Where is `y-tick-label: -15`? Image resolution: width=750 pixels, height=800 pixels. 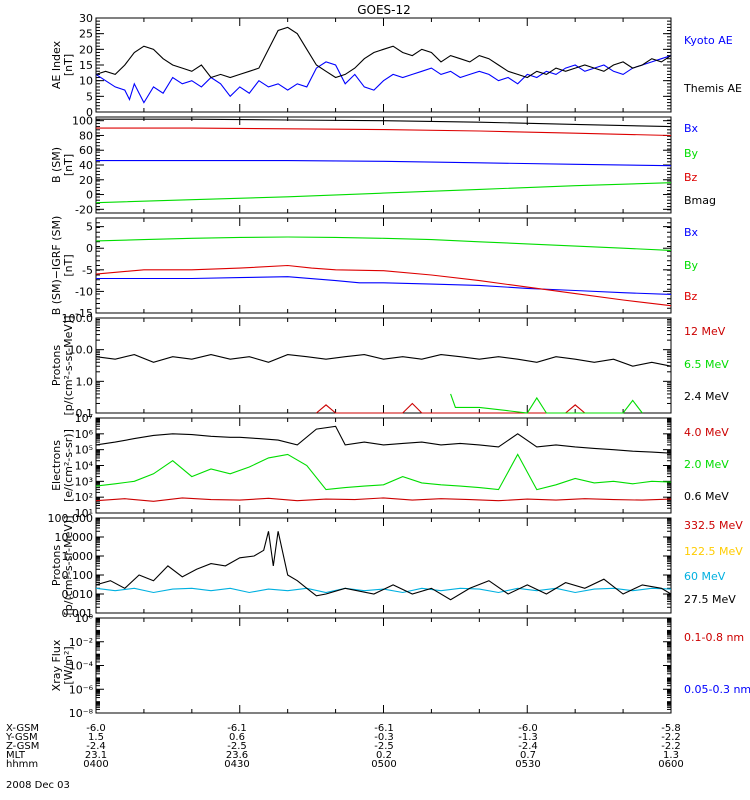
y-tick-label: -15 is located at coordinates (84, 313).